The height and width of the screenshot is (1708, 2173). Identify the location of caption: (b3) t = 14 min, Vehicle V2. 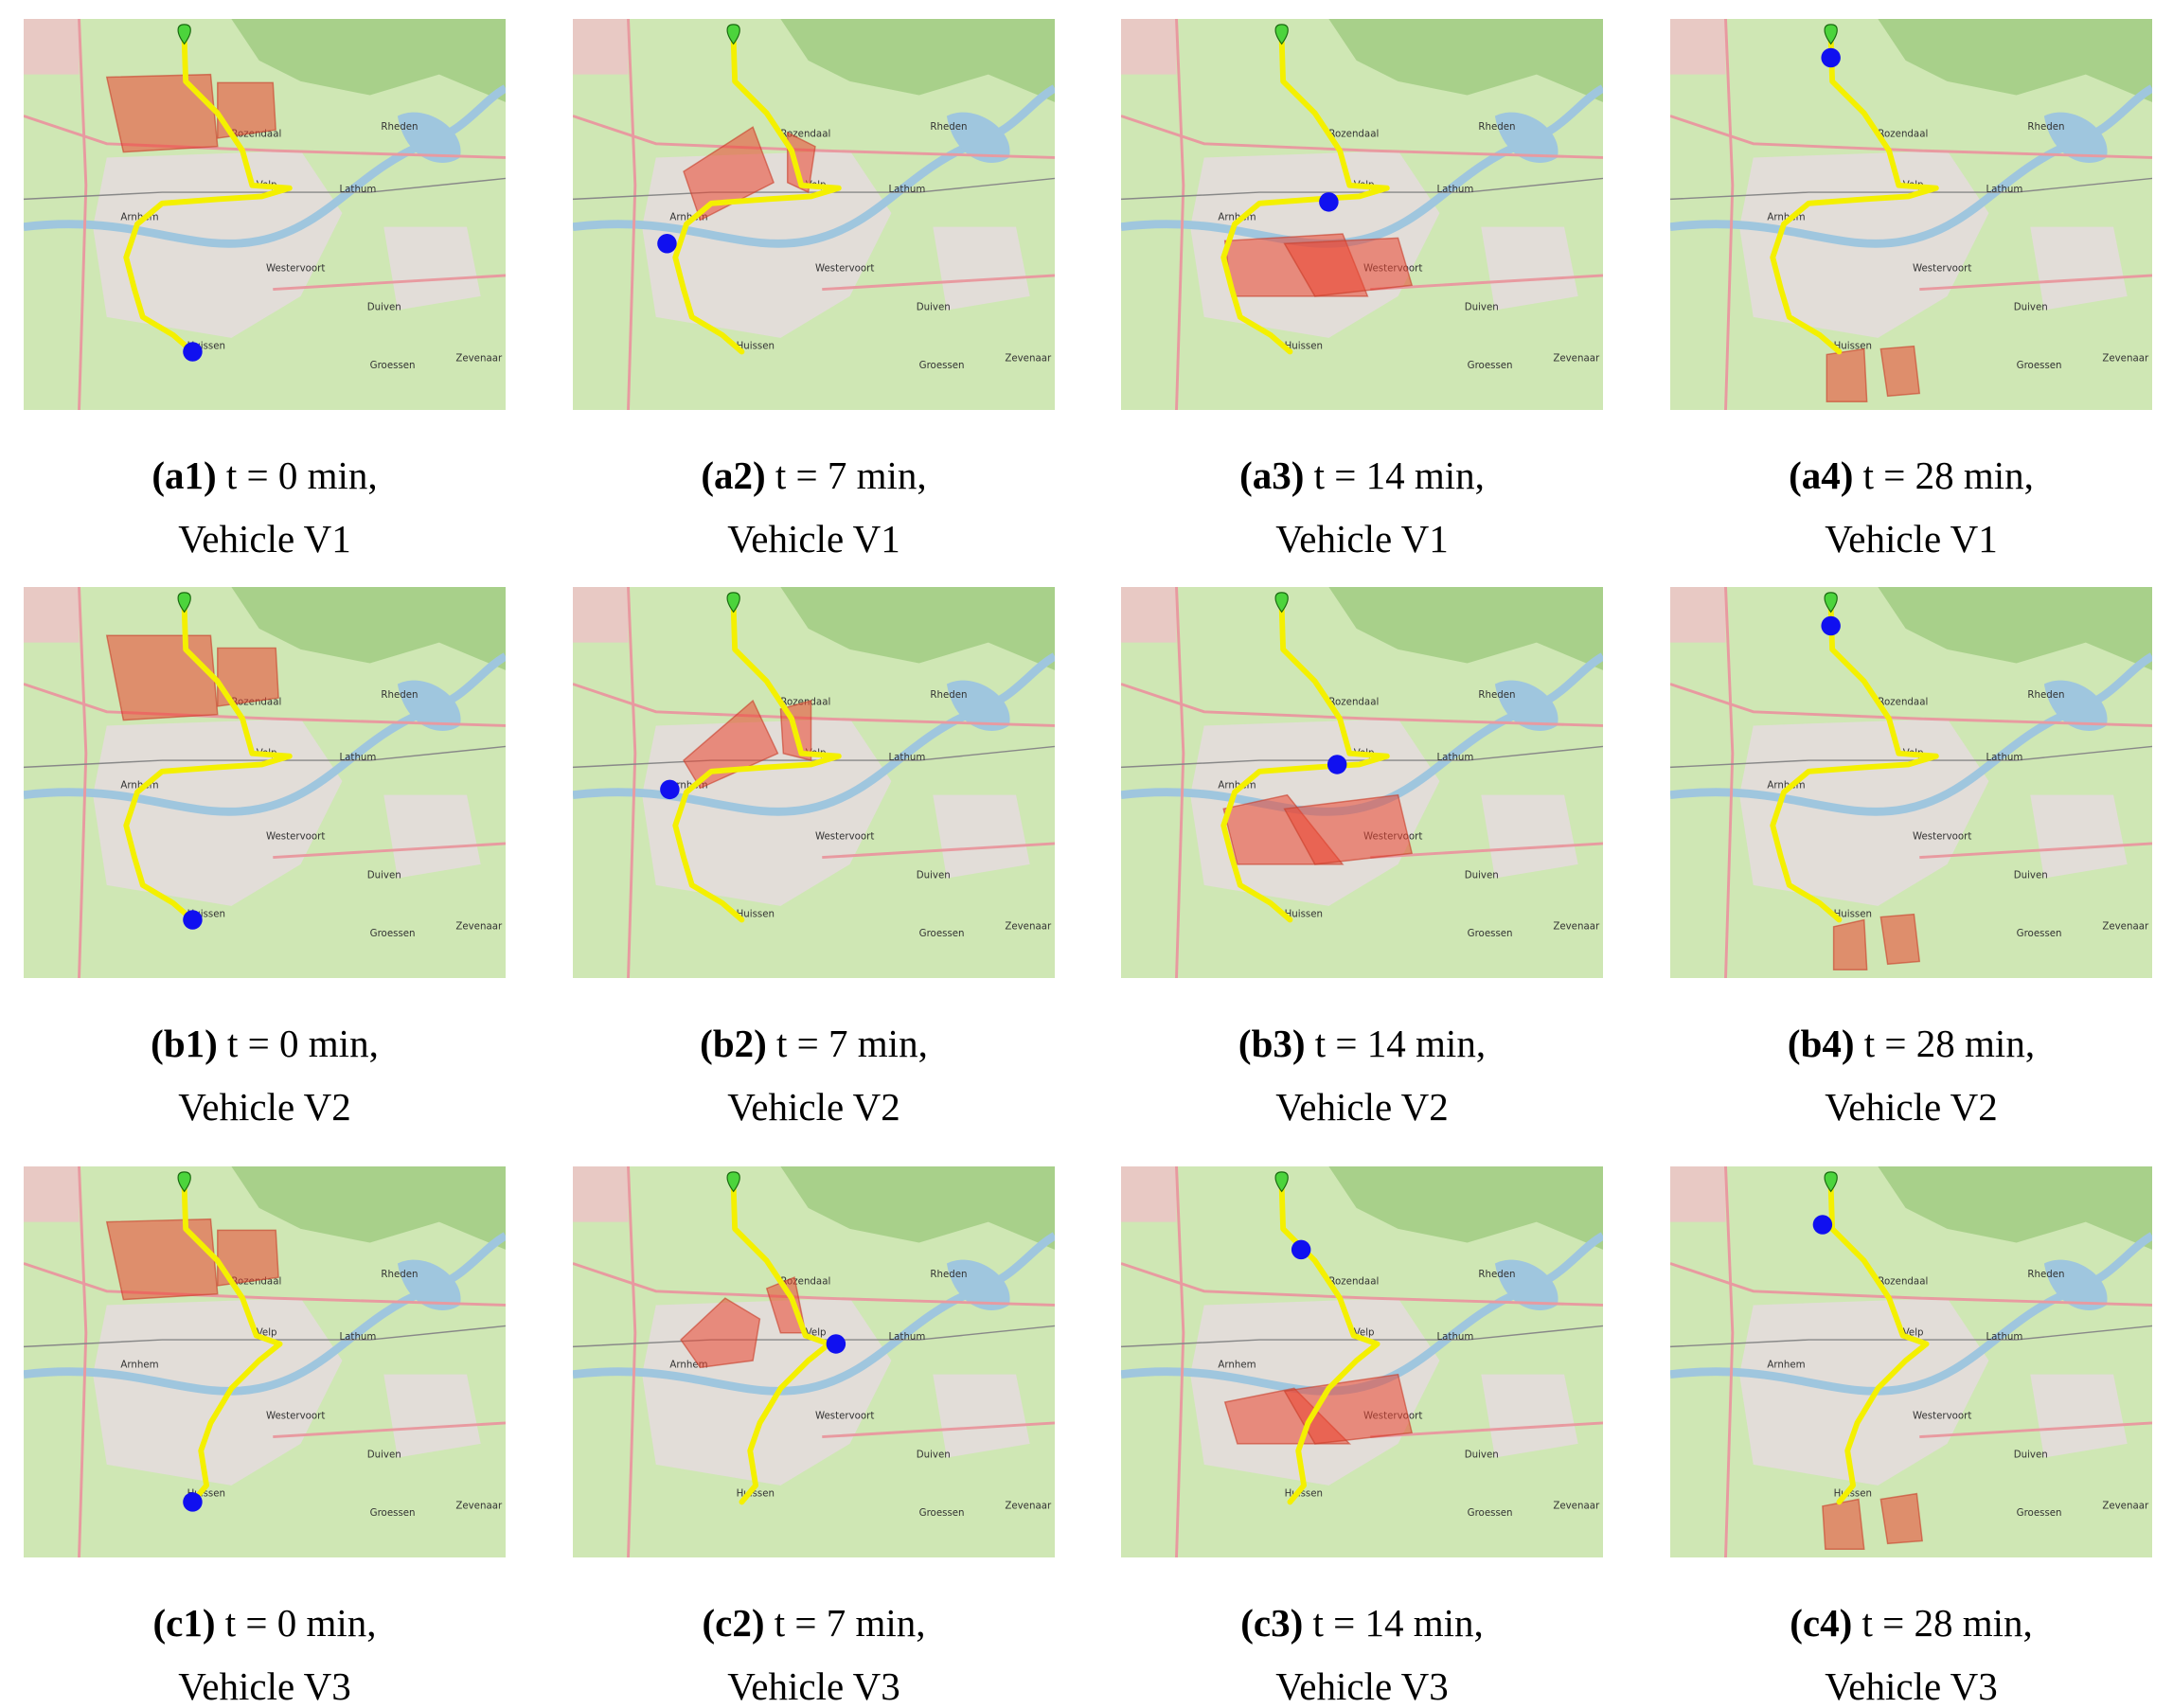
(1362, 1075).